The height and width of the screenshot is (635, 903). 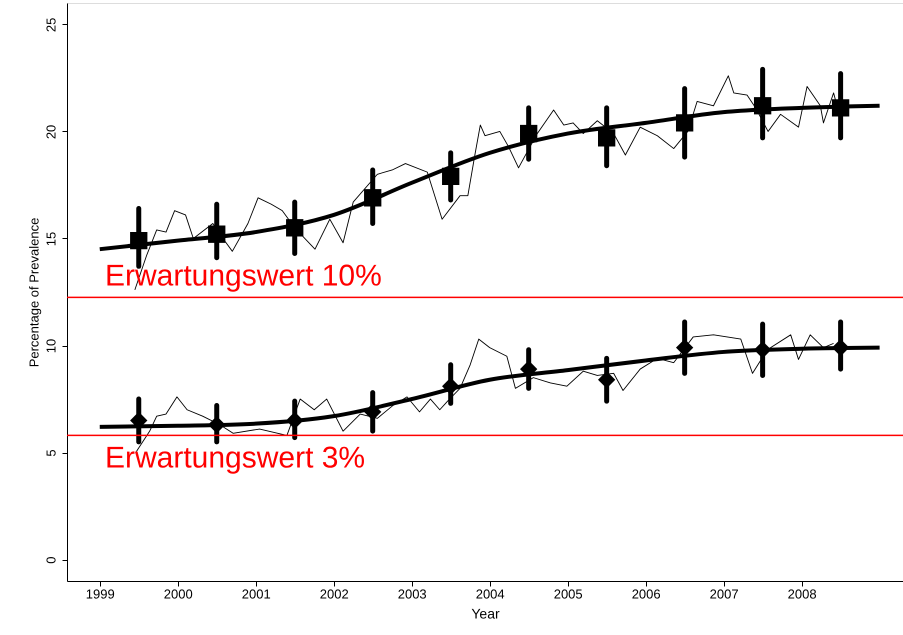 What do you see at coordinates (51, 453) in the screenshot?
I see `y-tick-label: 5` at bounding box center [51, 453].